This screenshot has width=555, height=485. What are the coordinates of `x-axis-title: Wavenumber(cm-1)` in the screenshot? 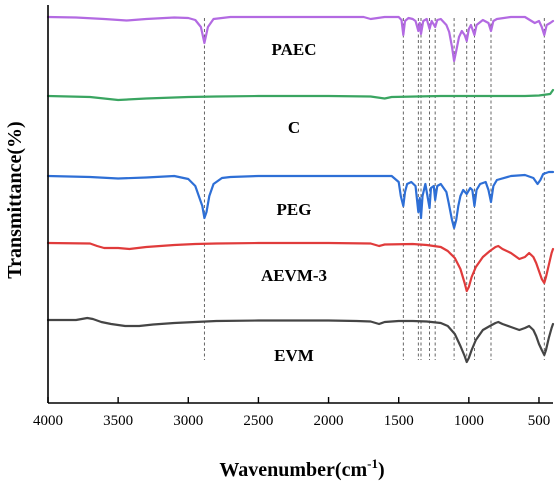 It's located at (301, 468).